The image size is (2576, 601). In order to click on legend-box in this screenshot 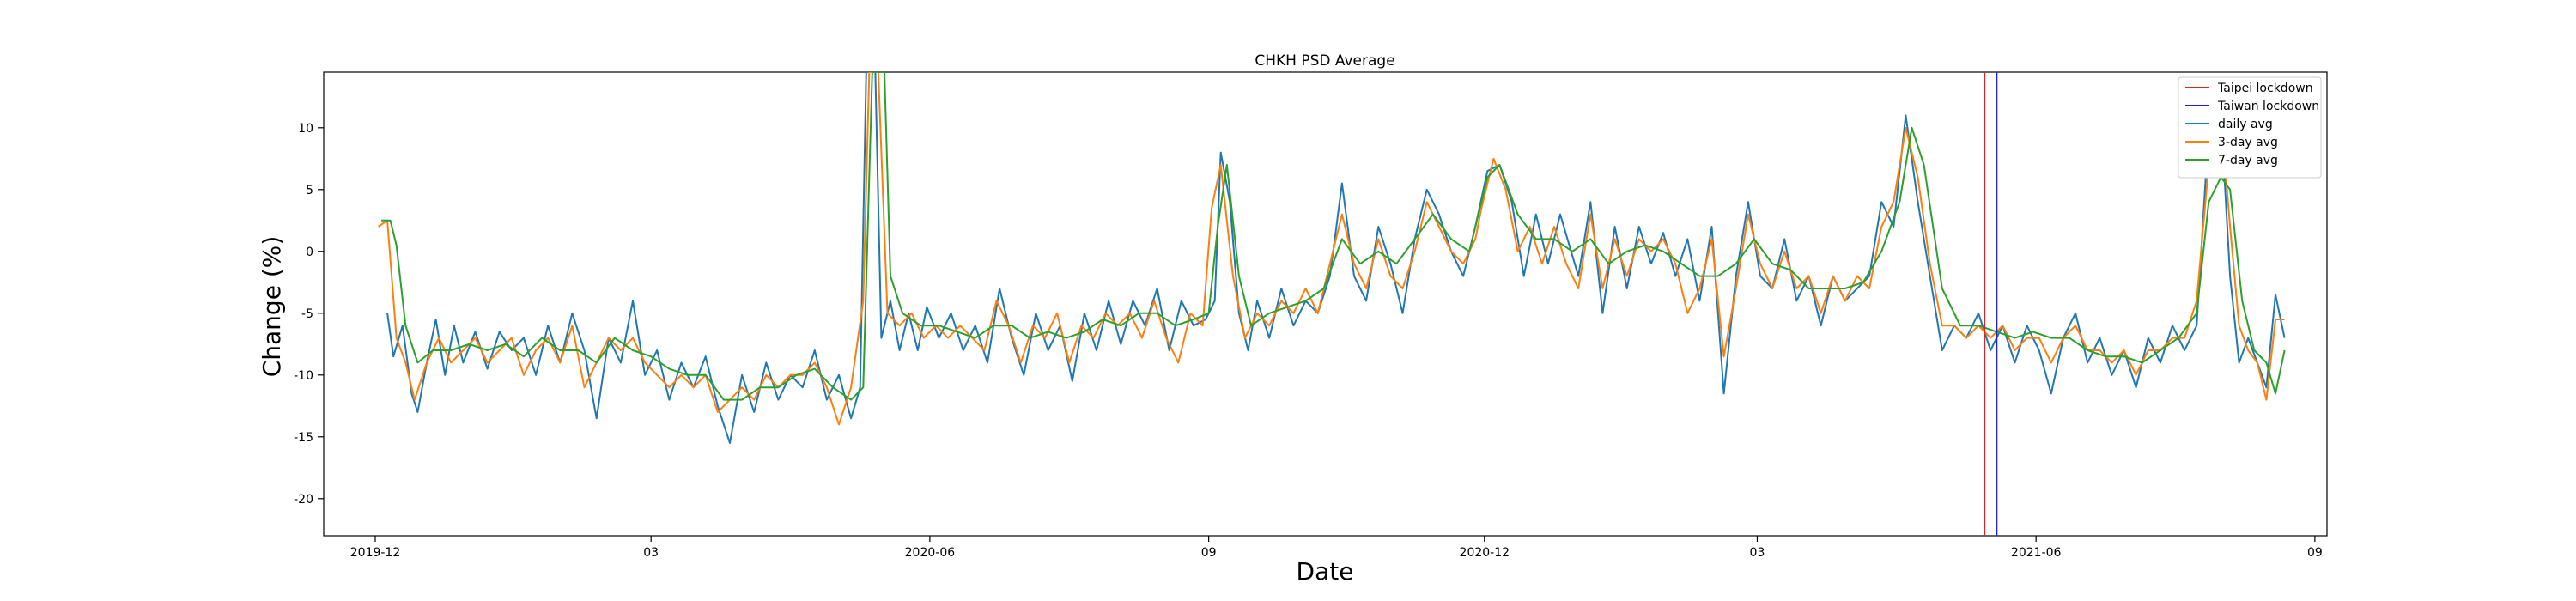, I will do `click(2250, 127)`.